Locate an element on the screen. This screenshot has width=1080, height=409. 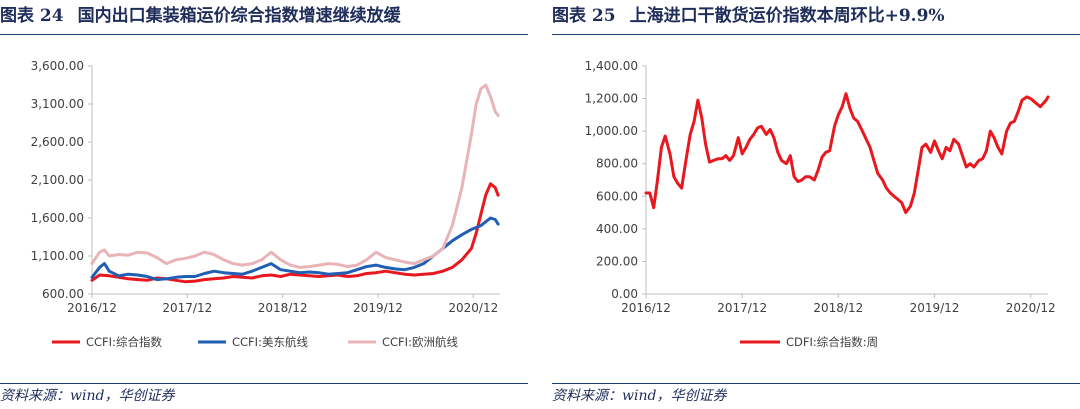
legend-label-1: CCFI:美东航线 is located at coordinates (270, 342).